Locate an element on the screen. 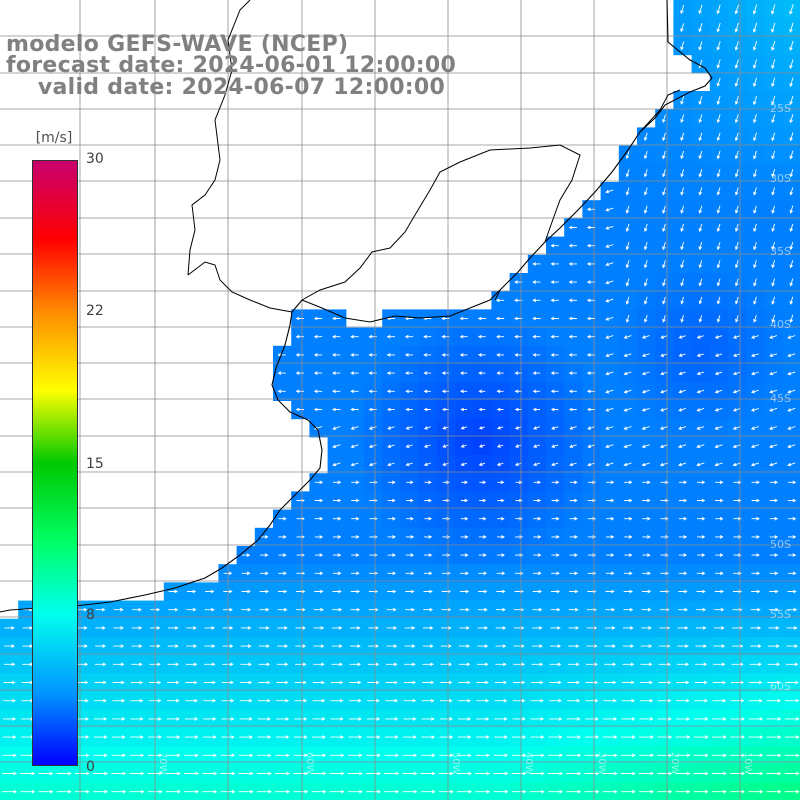 This screenshot has height=800, width=800. longitude-label: 30W is located at coordinates (601, 763).